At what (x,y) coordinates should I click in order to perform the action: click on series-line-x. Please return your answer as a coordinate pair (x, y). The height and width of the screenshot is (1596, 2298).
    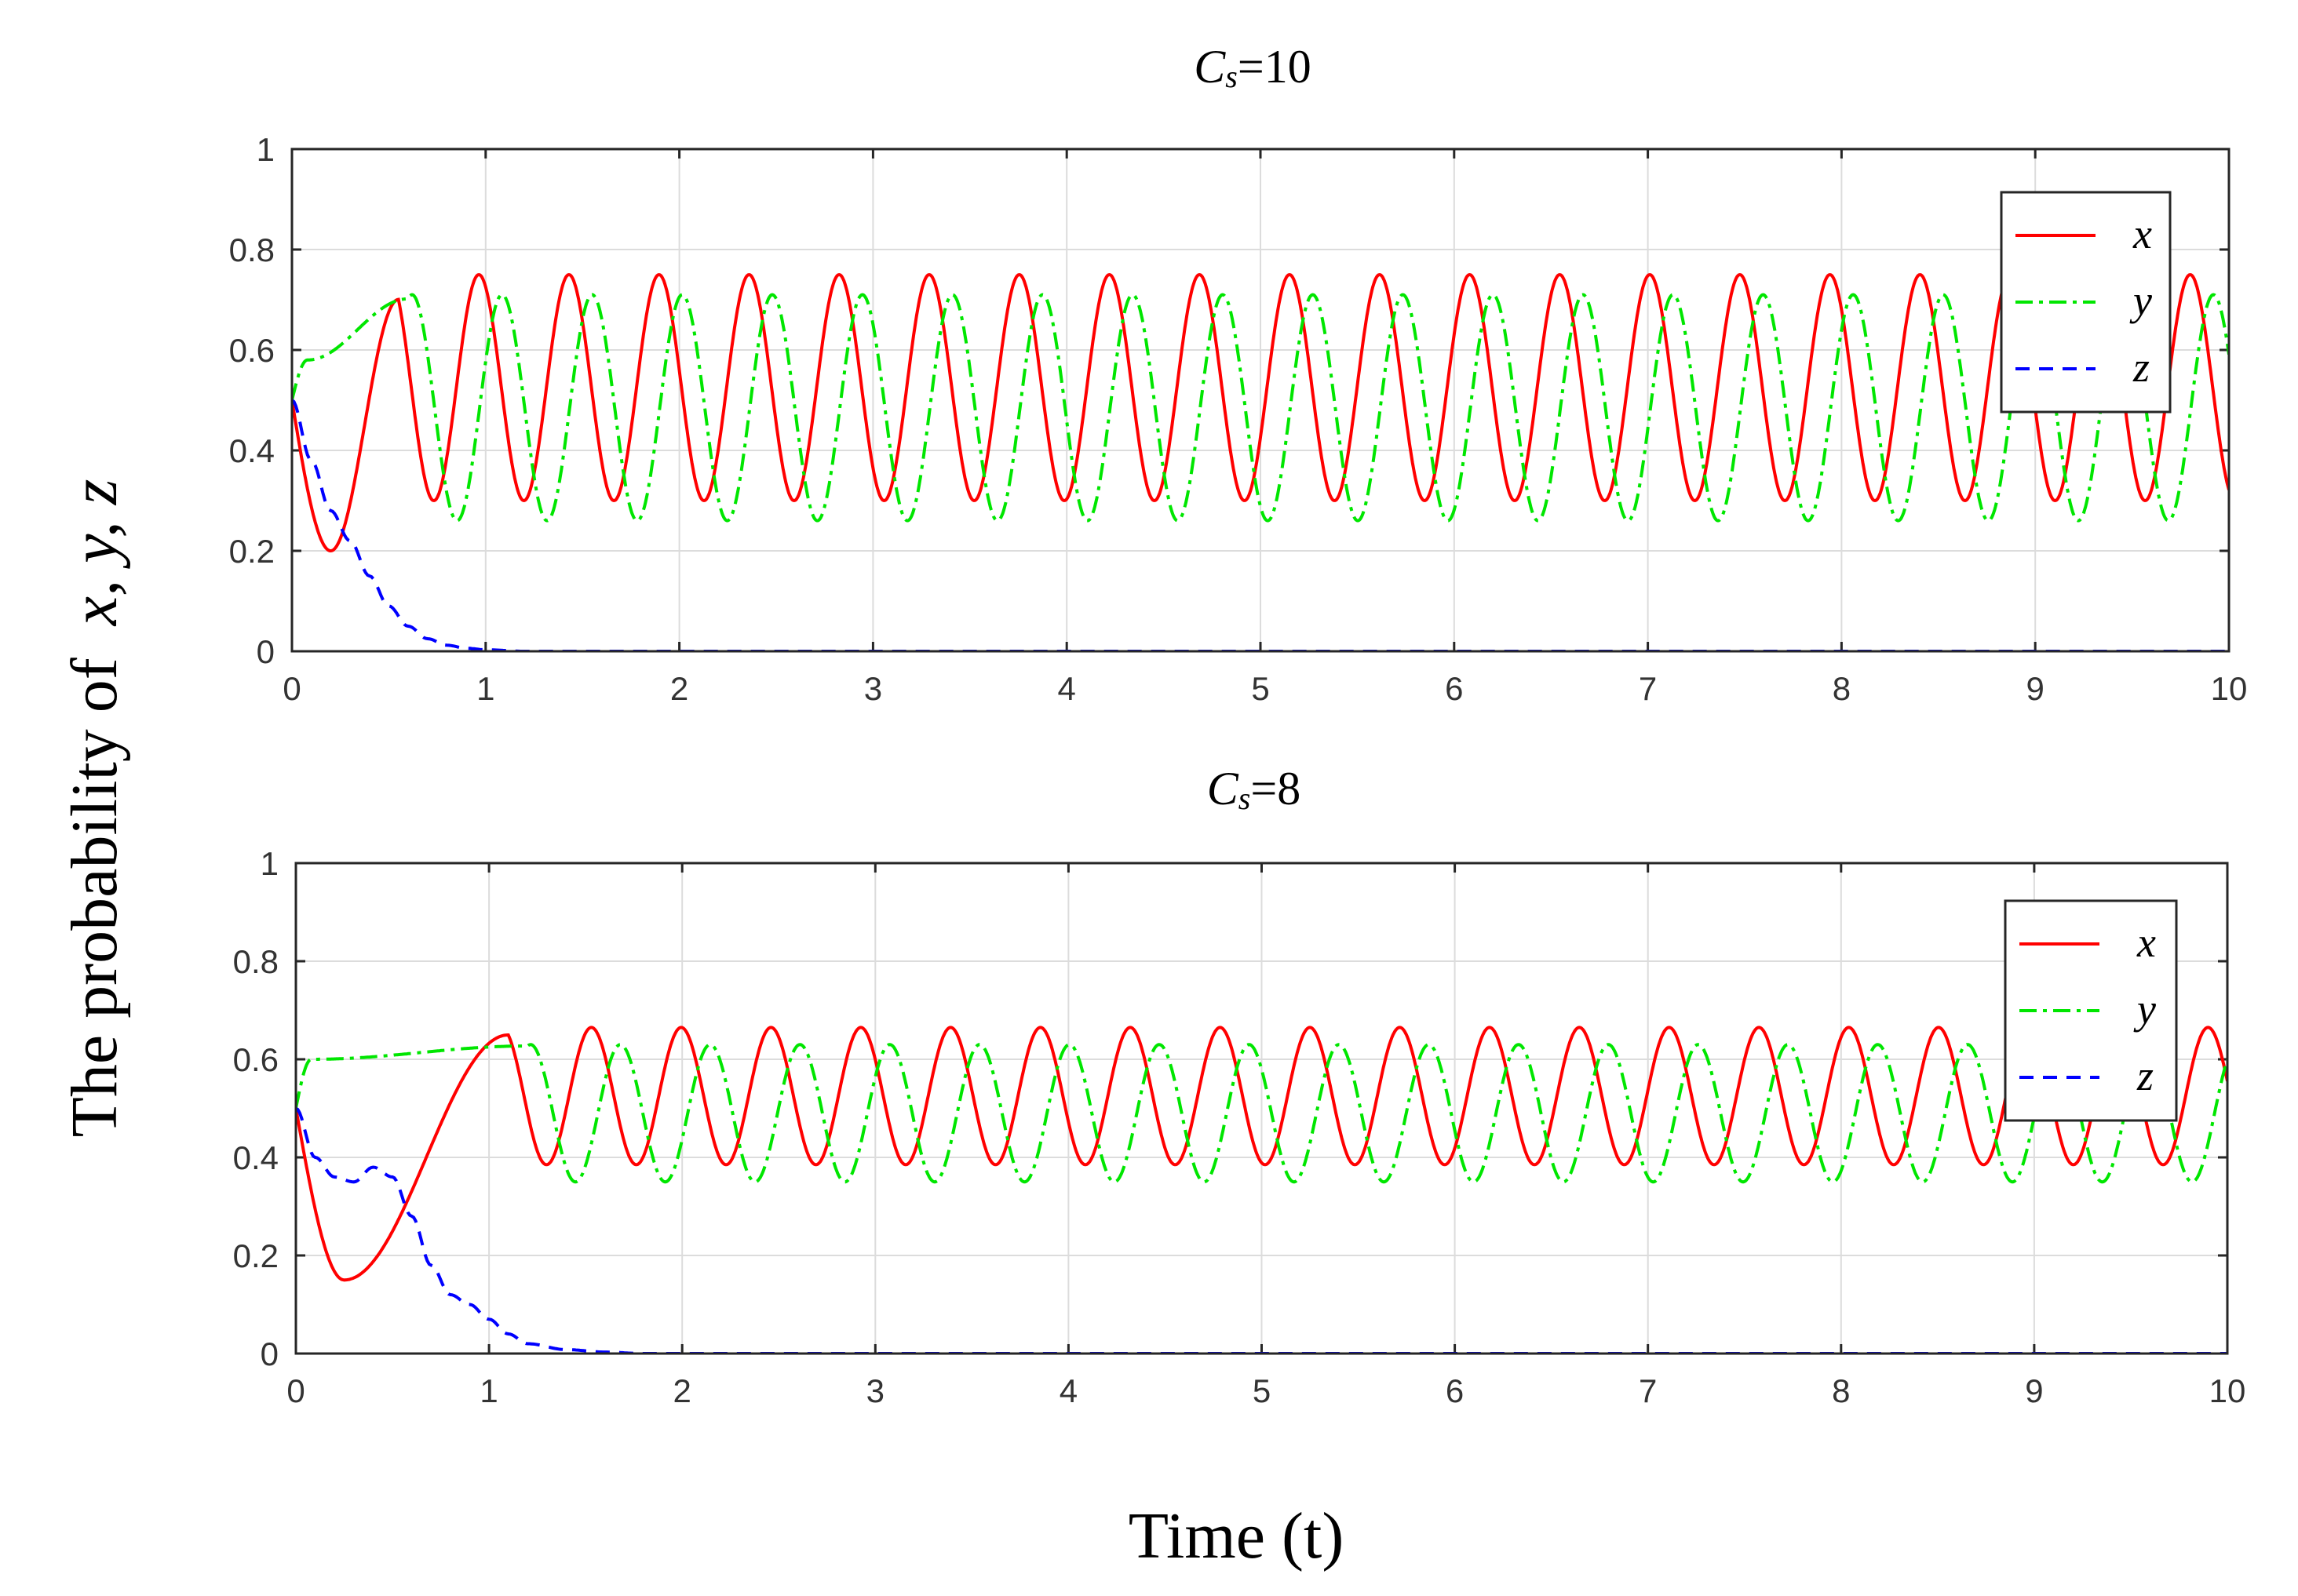
    Looking at the image, I should click on (1260, 412).